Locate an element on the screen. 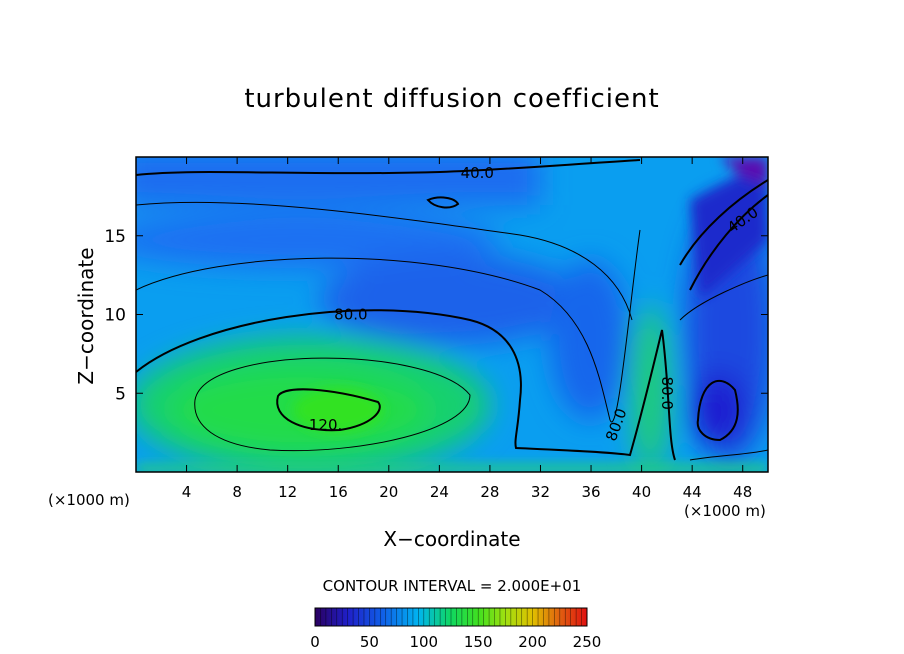  colorbar-tick-label: 100 is located at coordinates (423, 642).